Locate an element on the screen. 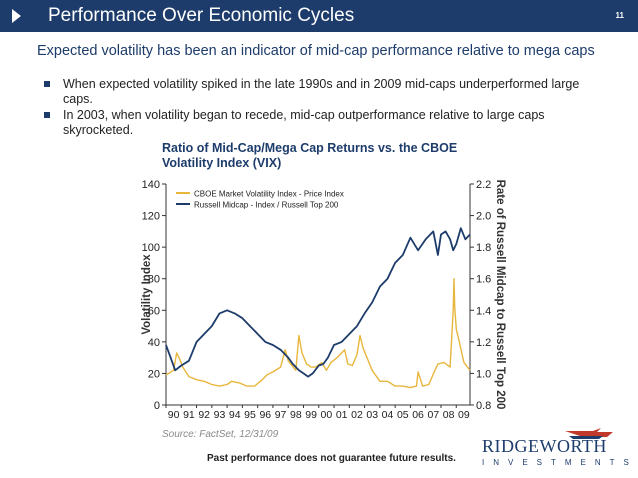 This screenshot has height=478, width=638. x-tick-label: 04 is located at coordinates (388, 415).